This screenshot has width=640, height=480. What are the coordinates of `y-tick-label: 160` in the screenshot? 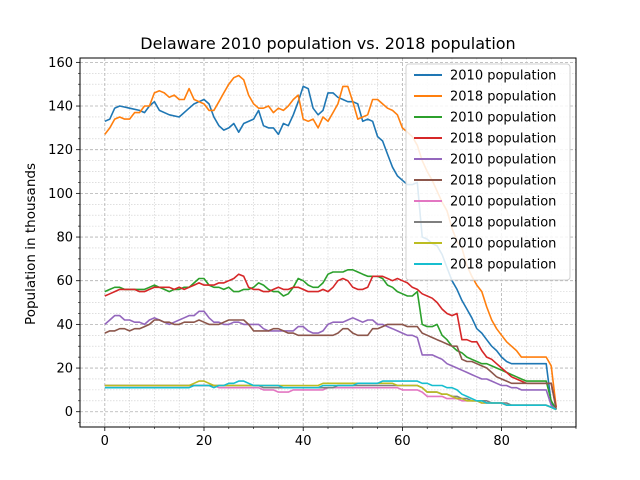 It's located at (60, 63).